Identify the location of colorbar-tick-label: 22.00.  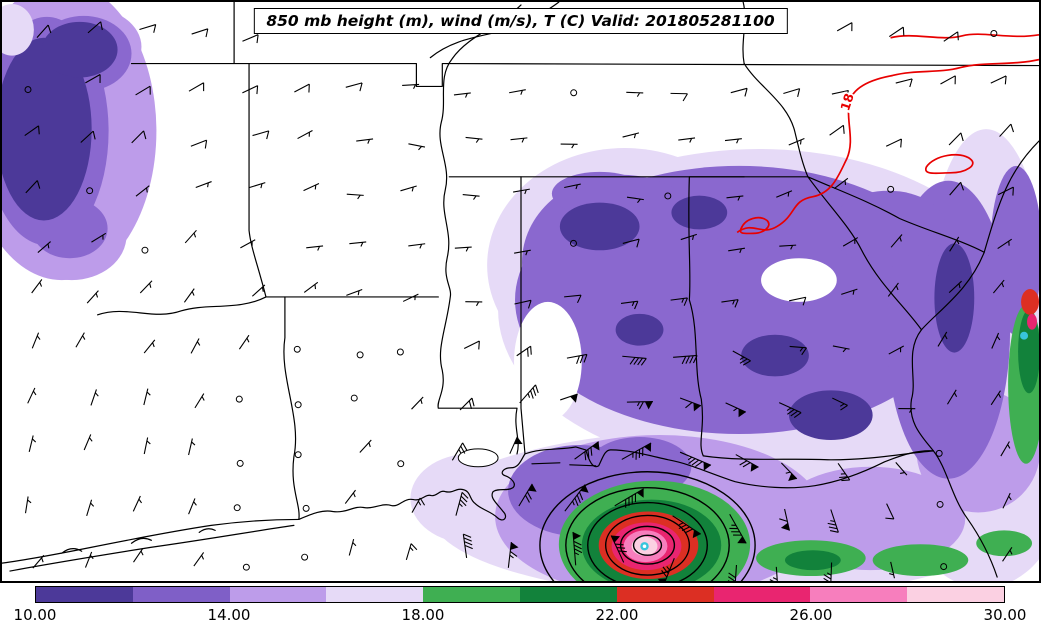
(617, 615).